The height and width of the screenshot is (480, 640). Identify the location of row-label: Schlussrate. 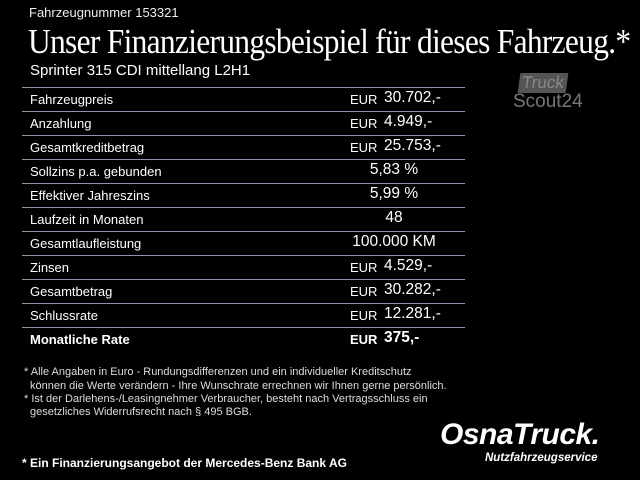
(64, 315).